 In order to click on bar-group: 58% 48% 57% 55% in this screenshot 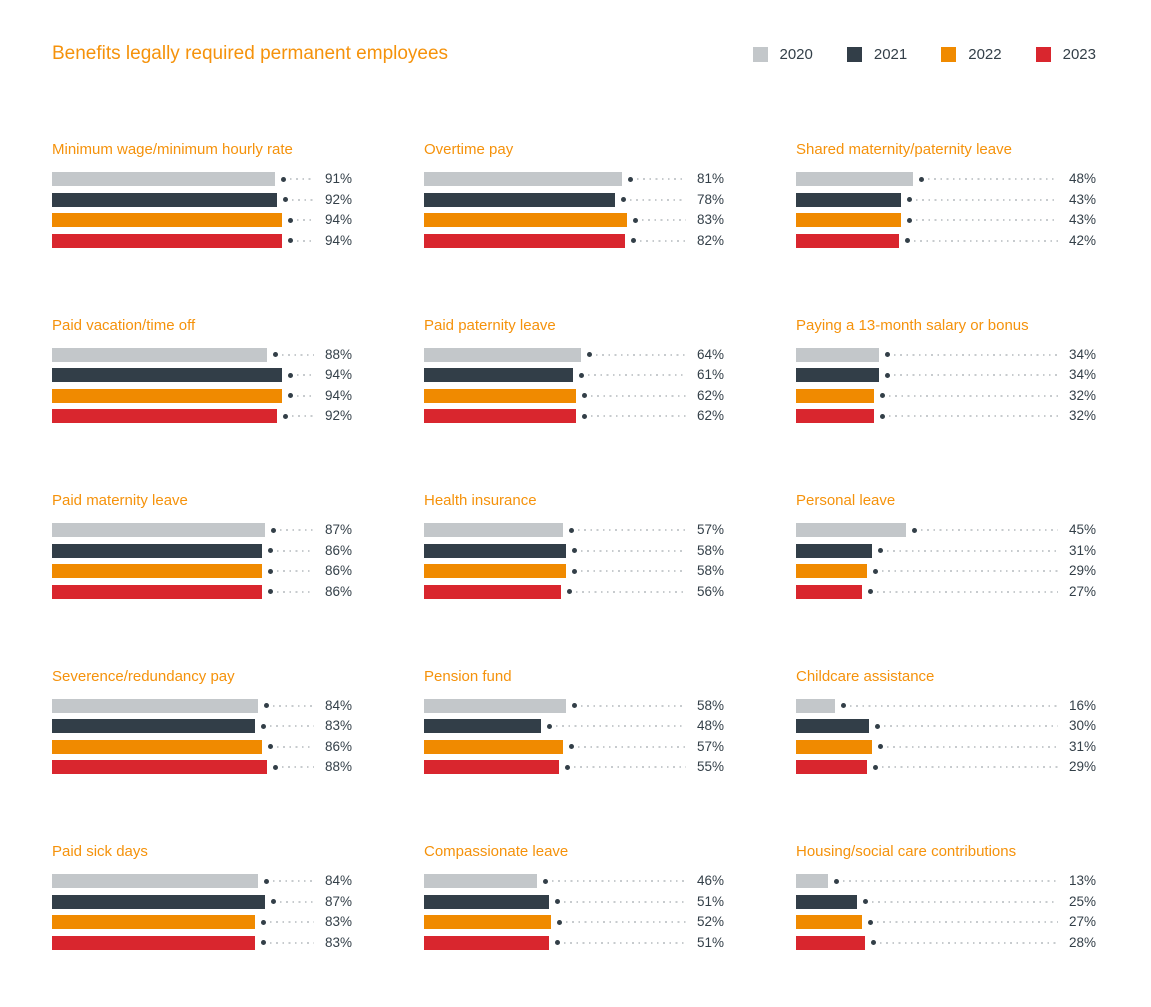, I will do `click(574, 736)`.